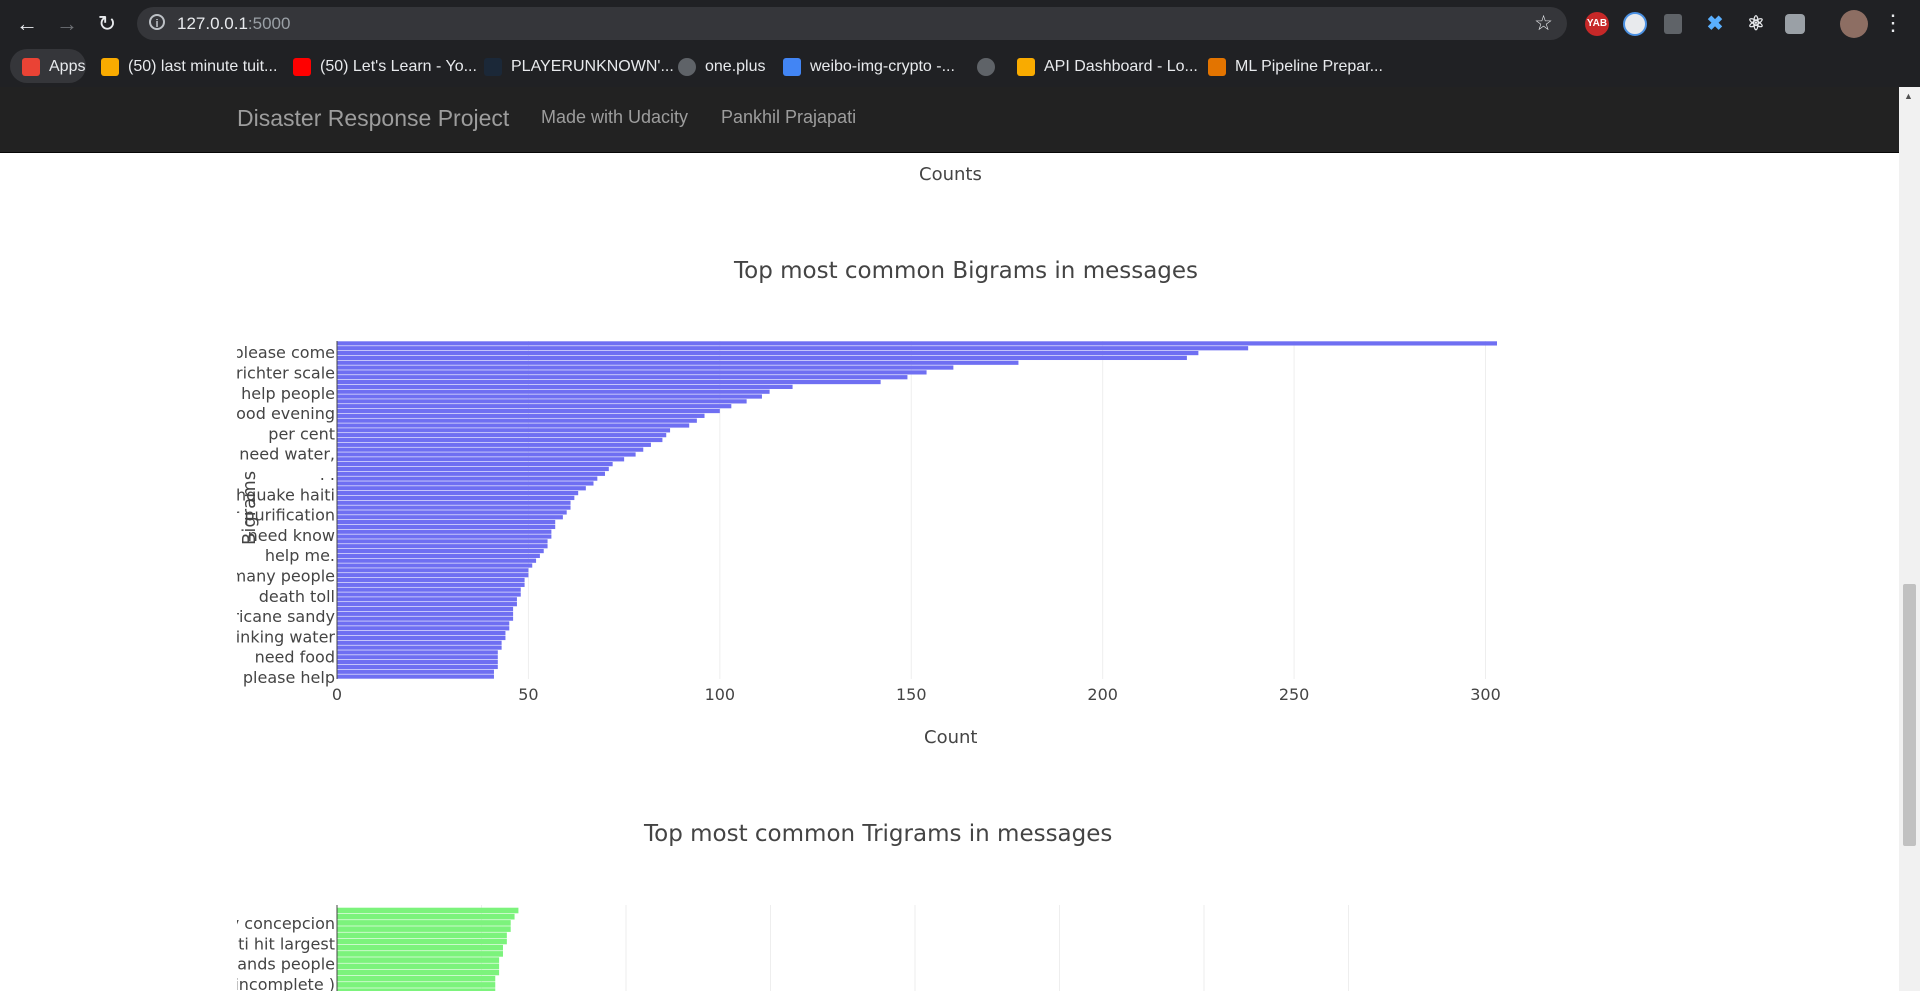 This screenshot has height=991, width=1920. I want to click on bigram-xtick-label: 0, so click(337, 694).